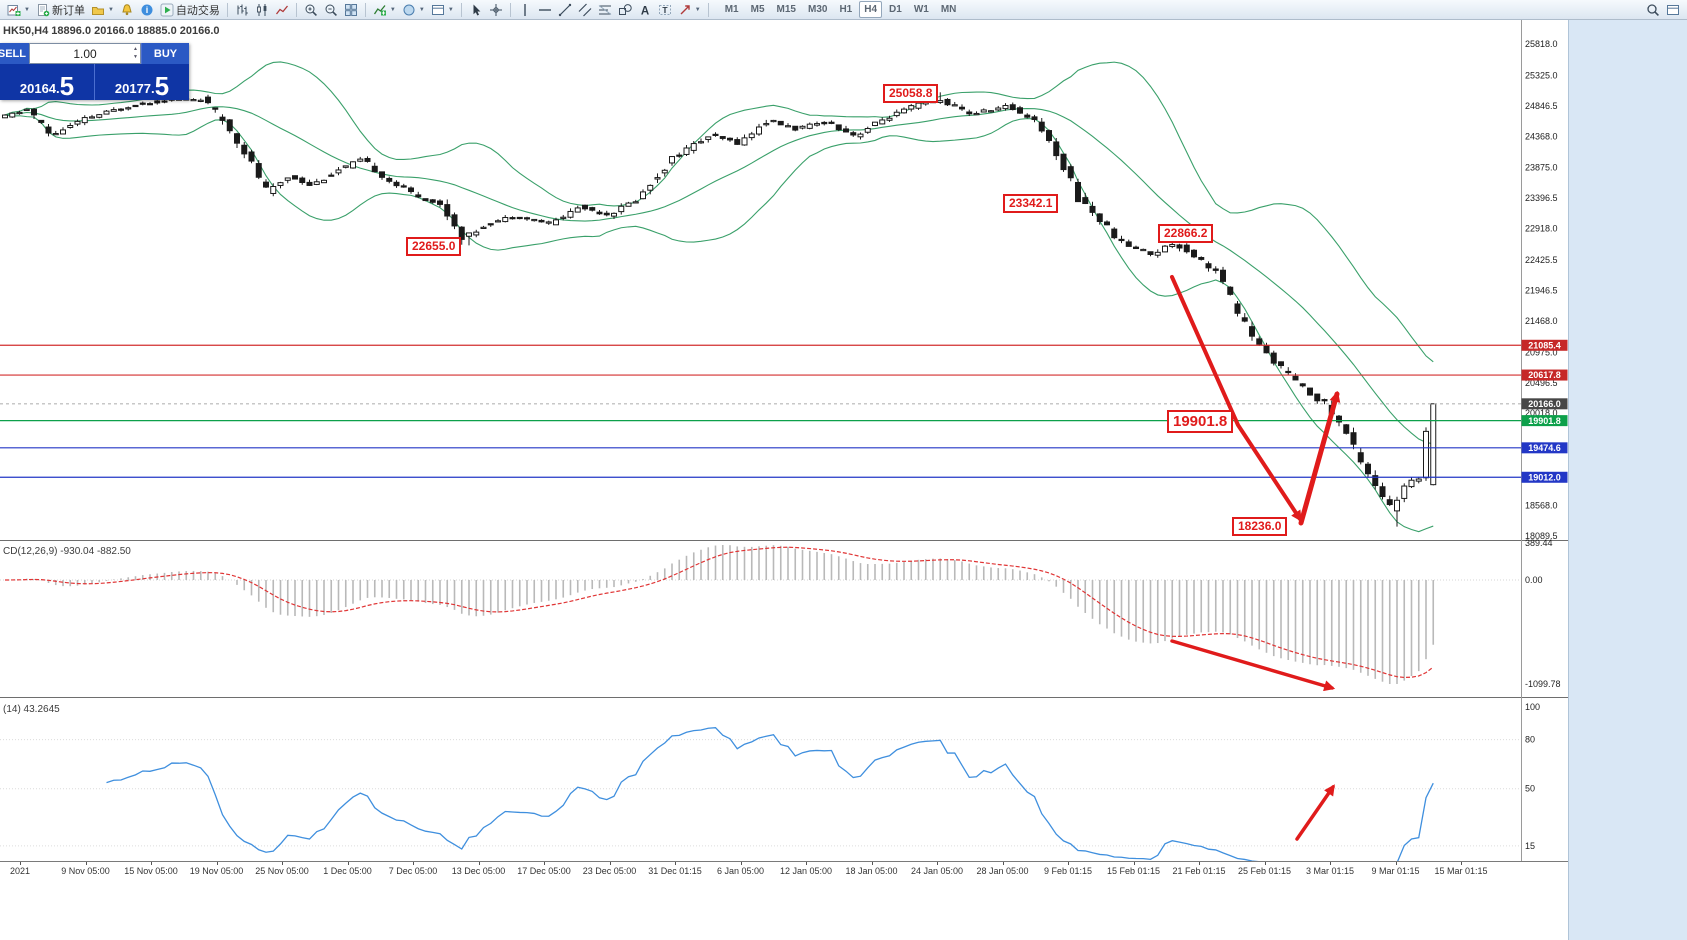 Image resolution: width=1687 pixels, height=940 pixels. Describe the element at coordinates (135, 49) in the screenshot. I see `spinner-up-icon: ▲` at that location.